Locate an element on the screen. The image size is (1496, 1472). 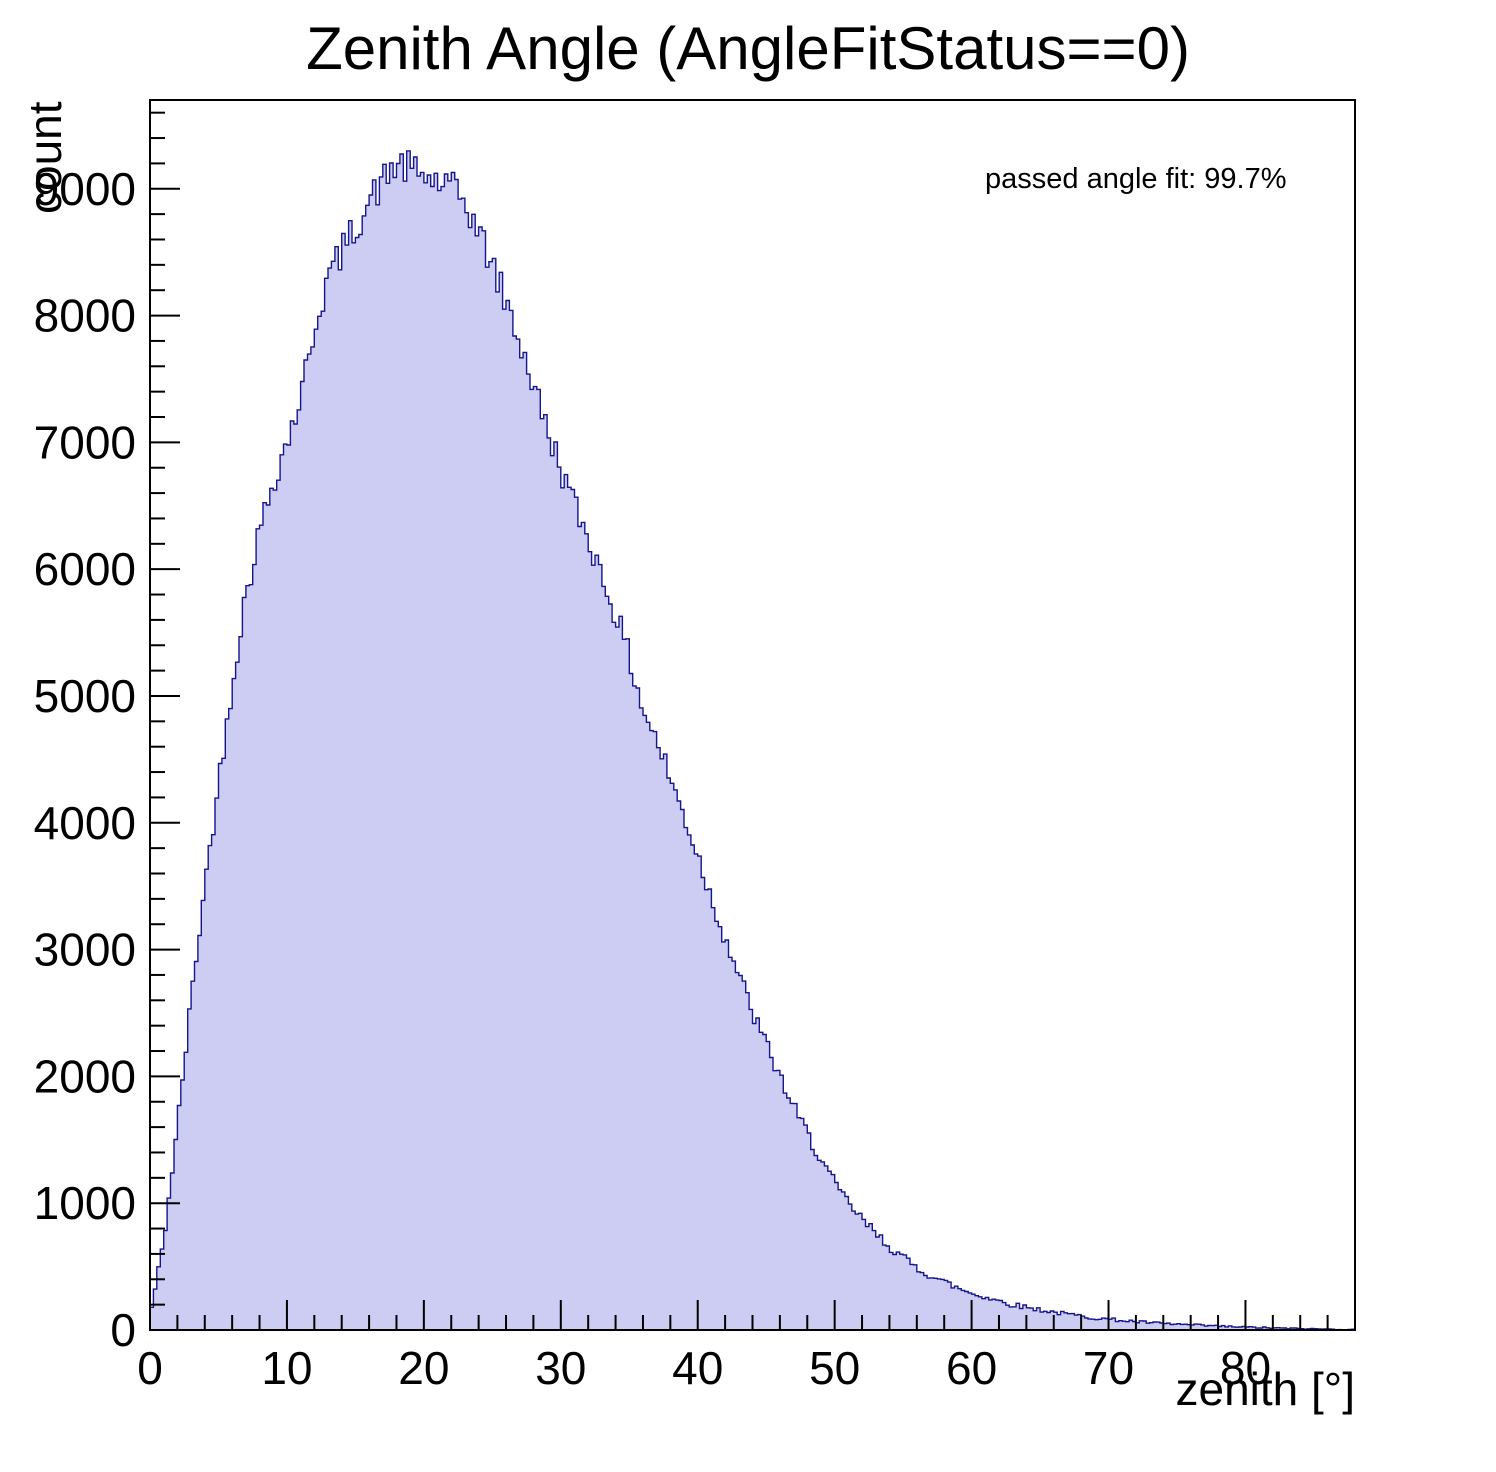
x-tick-label: 50 is located at coordinates (834, 1368).